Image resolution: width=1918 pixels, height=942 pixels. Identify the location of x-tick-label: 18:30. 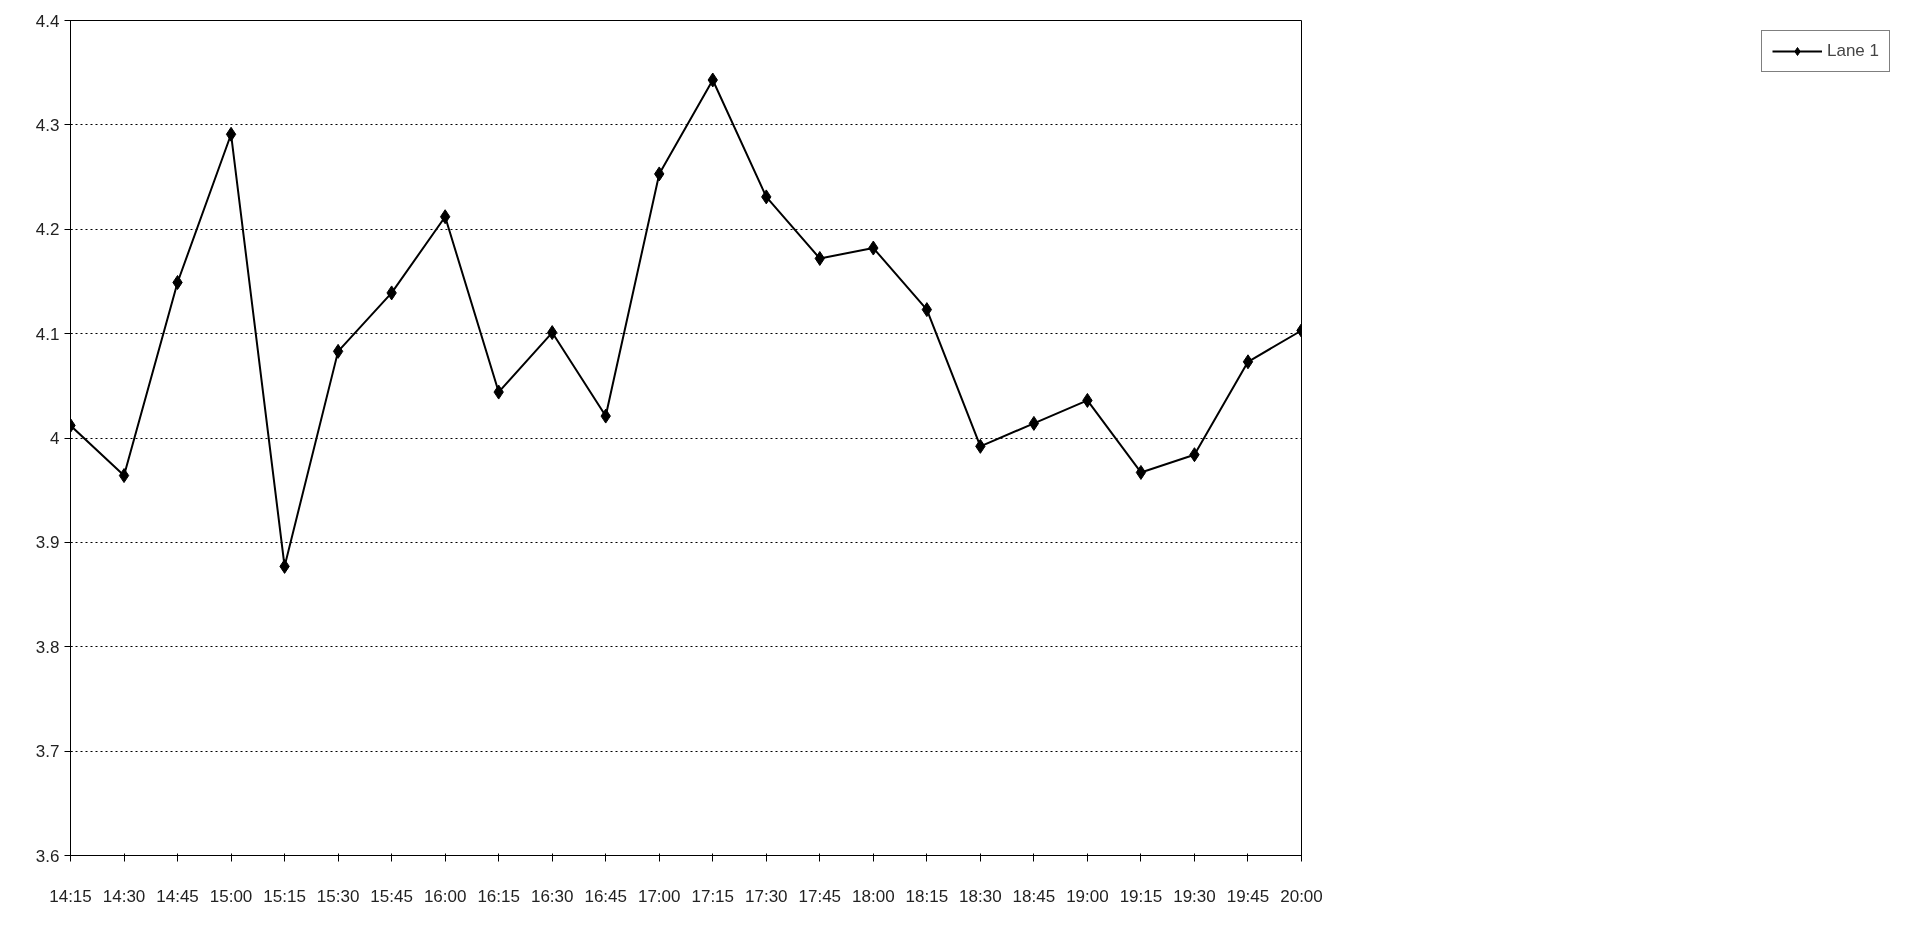
(980, 896).